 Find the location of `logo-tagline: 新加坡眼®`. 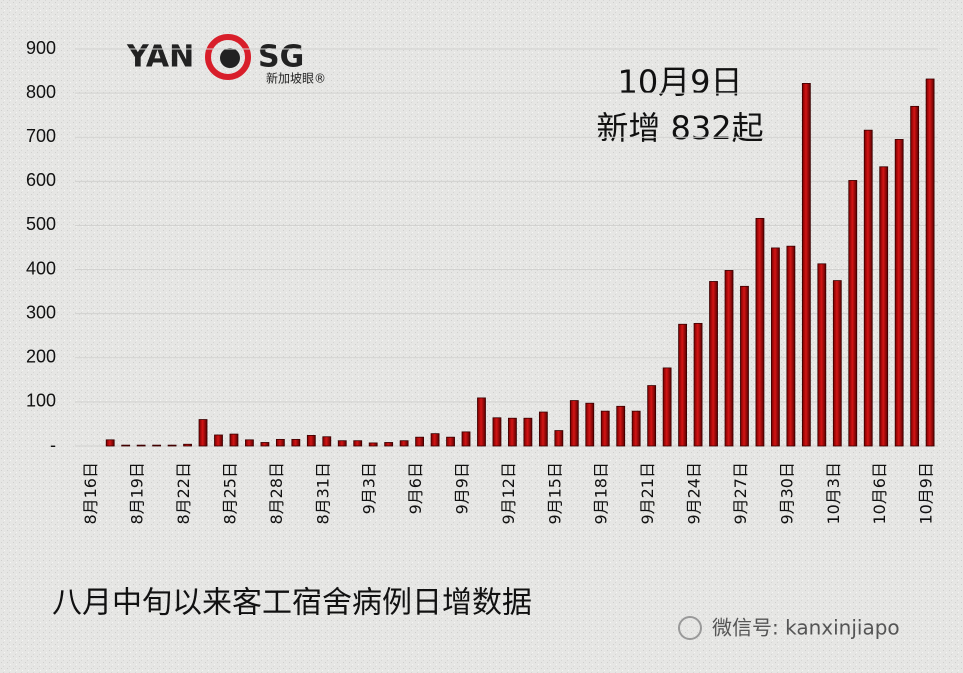

logo-tagline: 新加坡眼® is located at coordinates (296, 78).